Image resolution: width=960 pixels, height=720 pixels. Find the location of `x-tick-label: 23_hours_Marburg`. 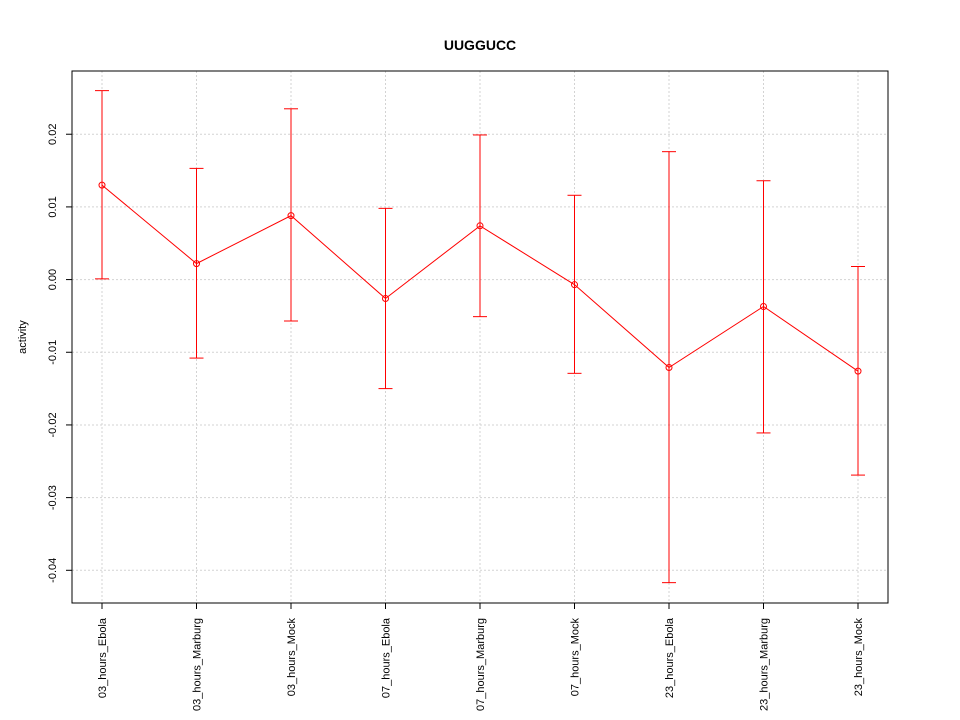

x-tick-label: 23_hours_Marburg is located at coordinates (765, 664).